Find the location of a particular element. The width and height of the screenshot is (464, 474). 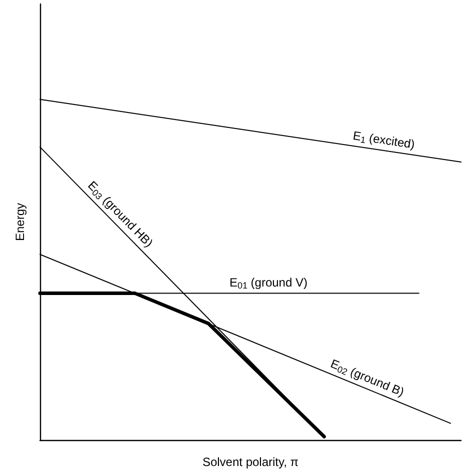

y-axis-title: Energy is located at coordinates (20, 222).